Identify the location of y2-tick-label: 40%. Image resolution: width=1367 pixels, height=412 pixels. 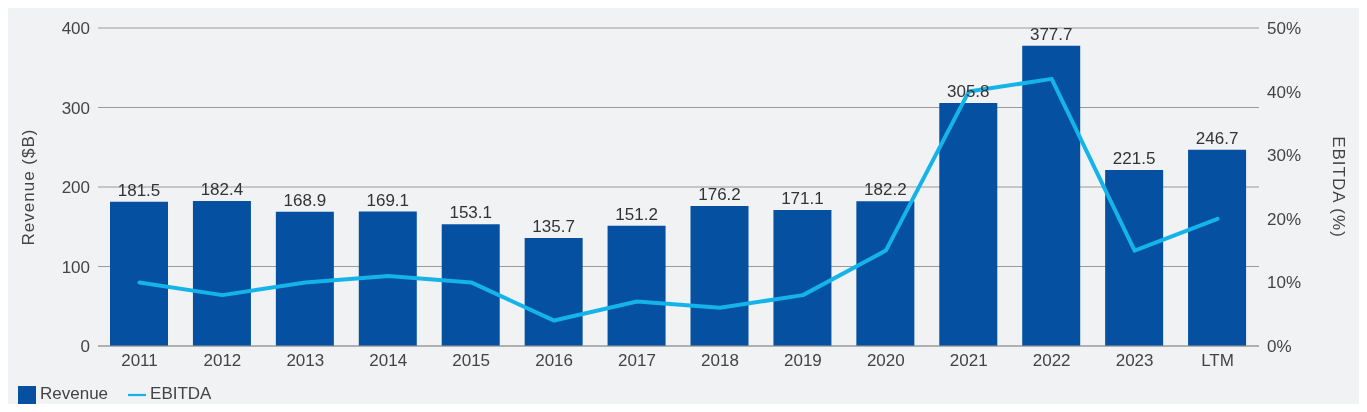
(1284, 92).